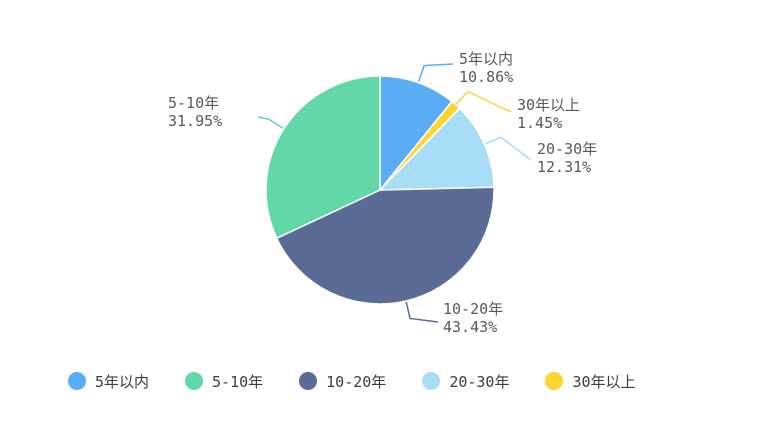 The image size is (760, 432). I want to click on slice-percent-label: 43.43%, so click(470, 327).